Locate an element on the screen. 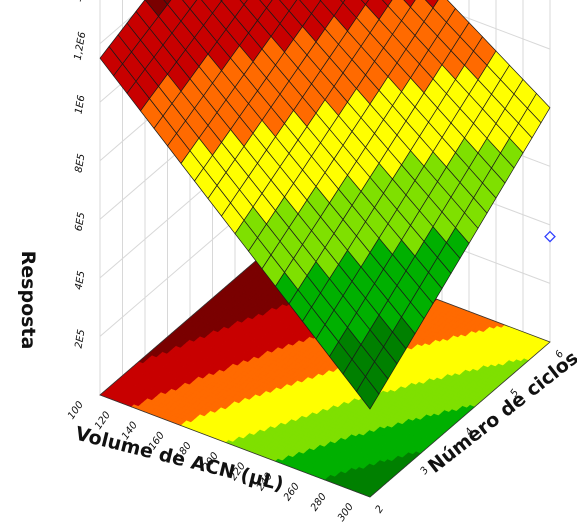 This screenshot has height=524, width=577. y-tick-label: 5 is located at coordinates (515, 394).